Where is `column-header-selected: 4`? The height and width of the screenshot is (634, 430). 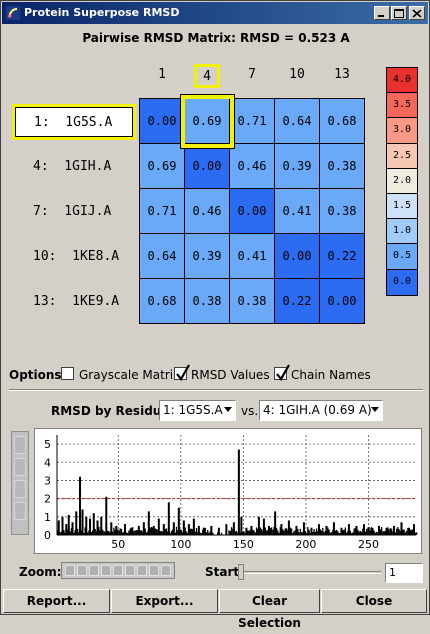
column-header-selected: 4 is located at coordinates (207, 76).